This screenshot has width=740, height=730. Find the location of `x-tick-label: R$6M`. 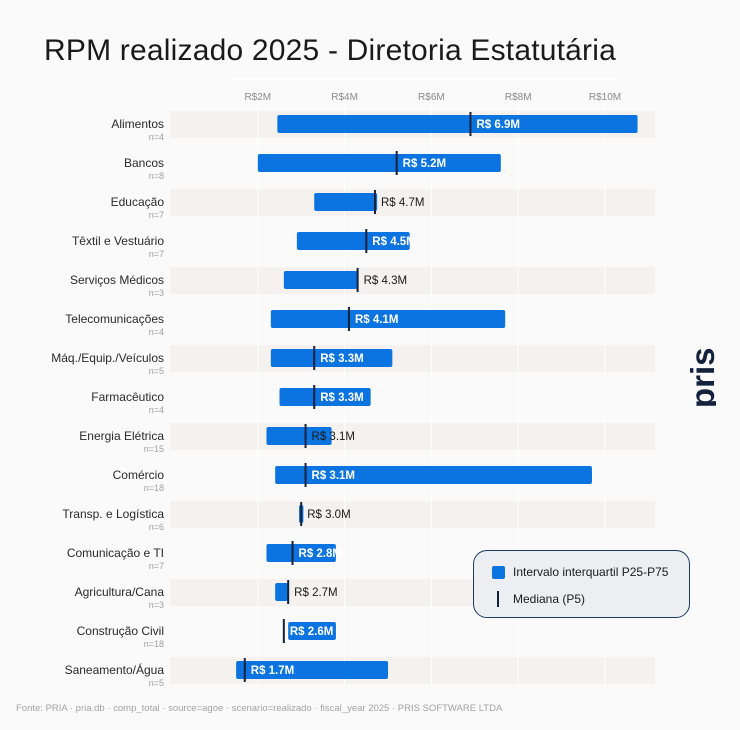

x-tick-label: R$6M is located at coordinates (431, 97).